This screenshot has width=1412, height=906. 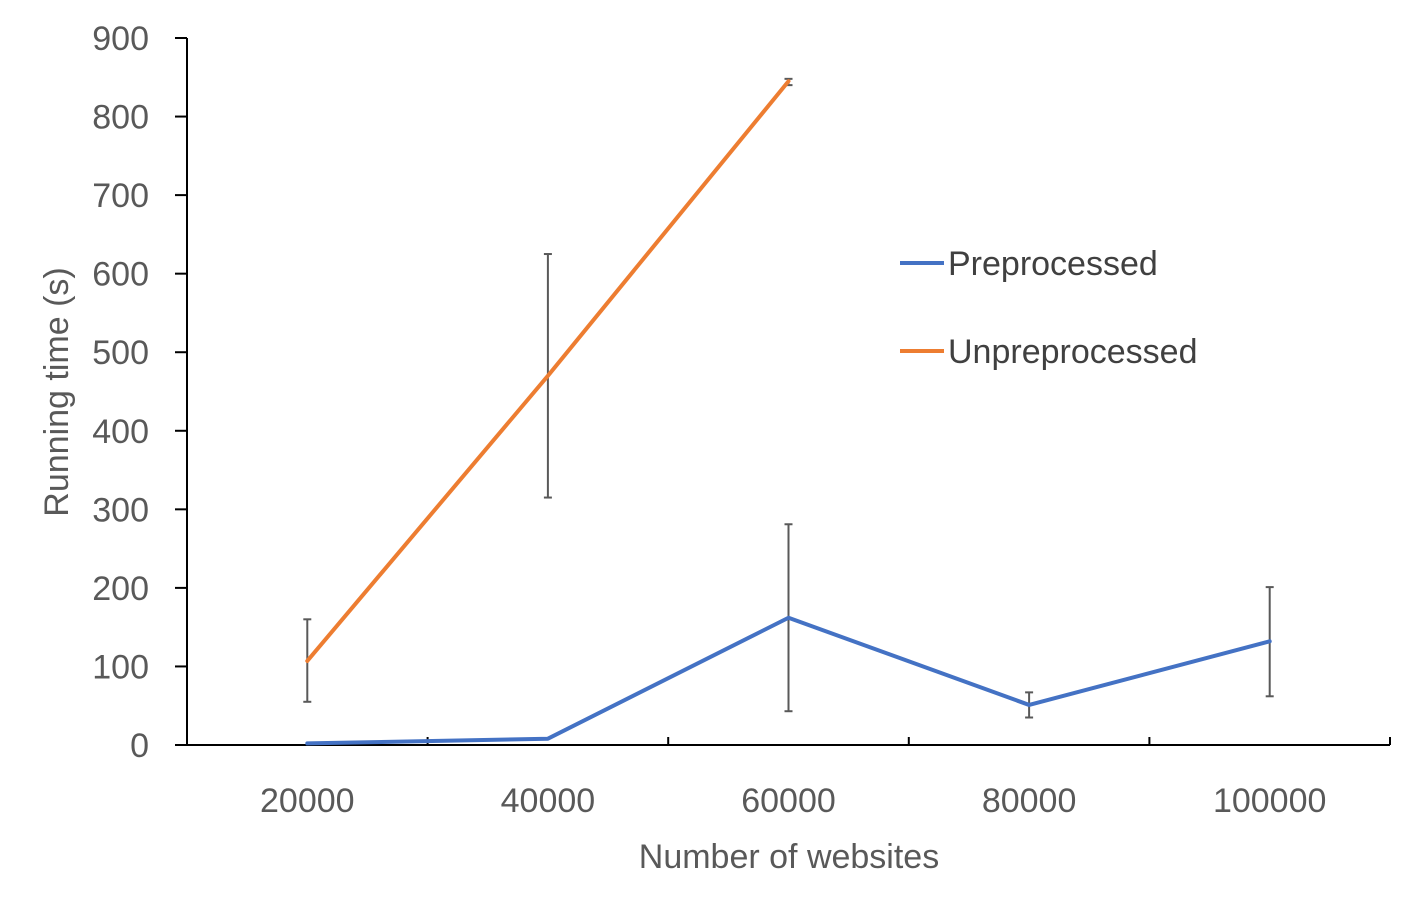 What do you see at coordinates (120, 353) in the screenshot?
I see `y-tick-label: 500` at bounding box center [120, 353].